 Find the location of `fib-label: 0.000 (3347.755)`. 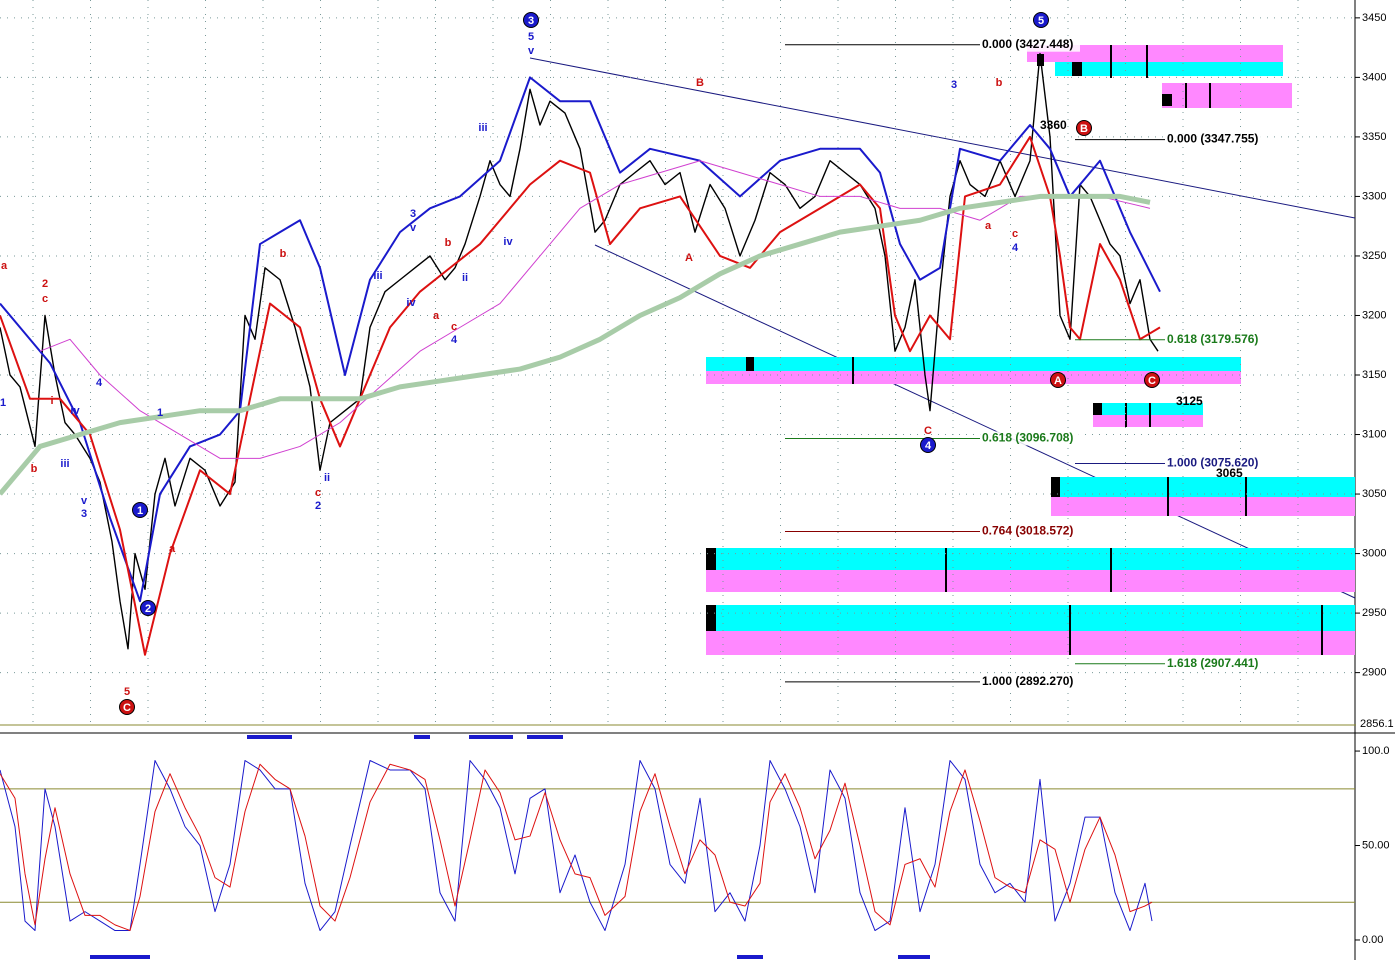

fib-label: 0.000 (3347.755) is located at coordinates (1212, 139).